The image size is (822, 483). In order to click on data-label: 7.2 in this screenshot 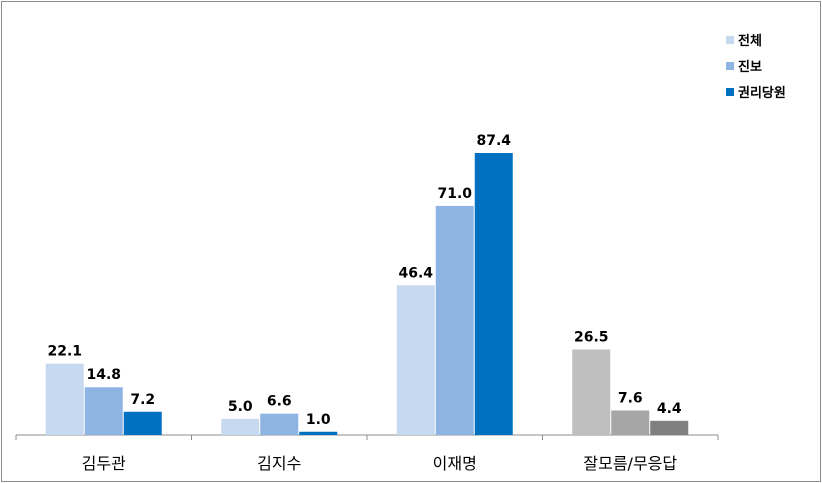, I will do `click(142, 400)`.